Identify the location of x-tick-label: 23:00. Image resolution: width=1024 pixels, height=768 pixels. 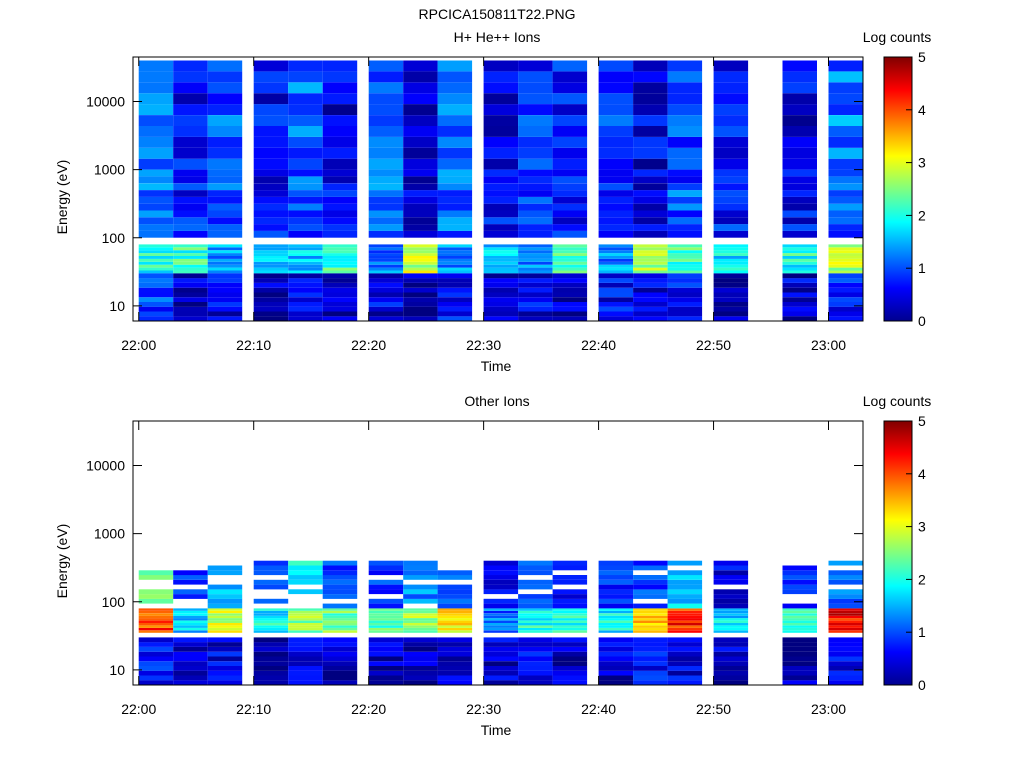
(828, 709).